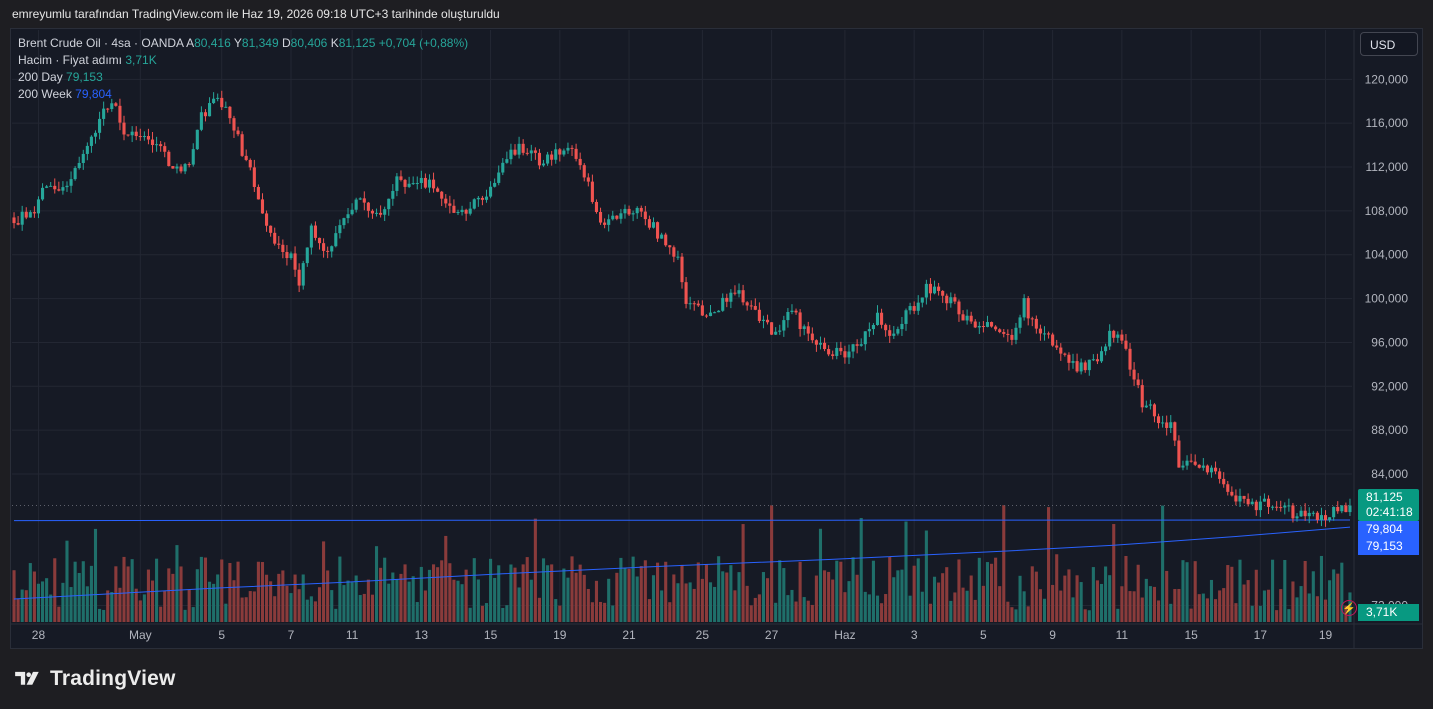 Image resolution: width=1433 pixels, height=709 pixels. I want to click on time-axis-label: 11, so click(1122, 635).